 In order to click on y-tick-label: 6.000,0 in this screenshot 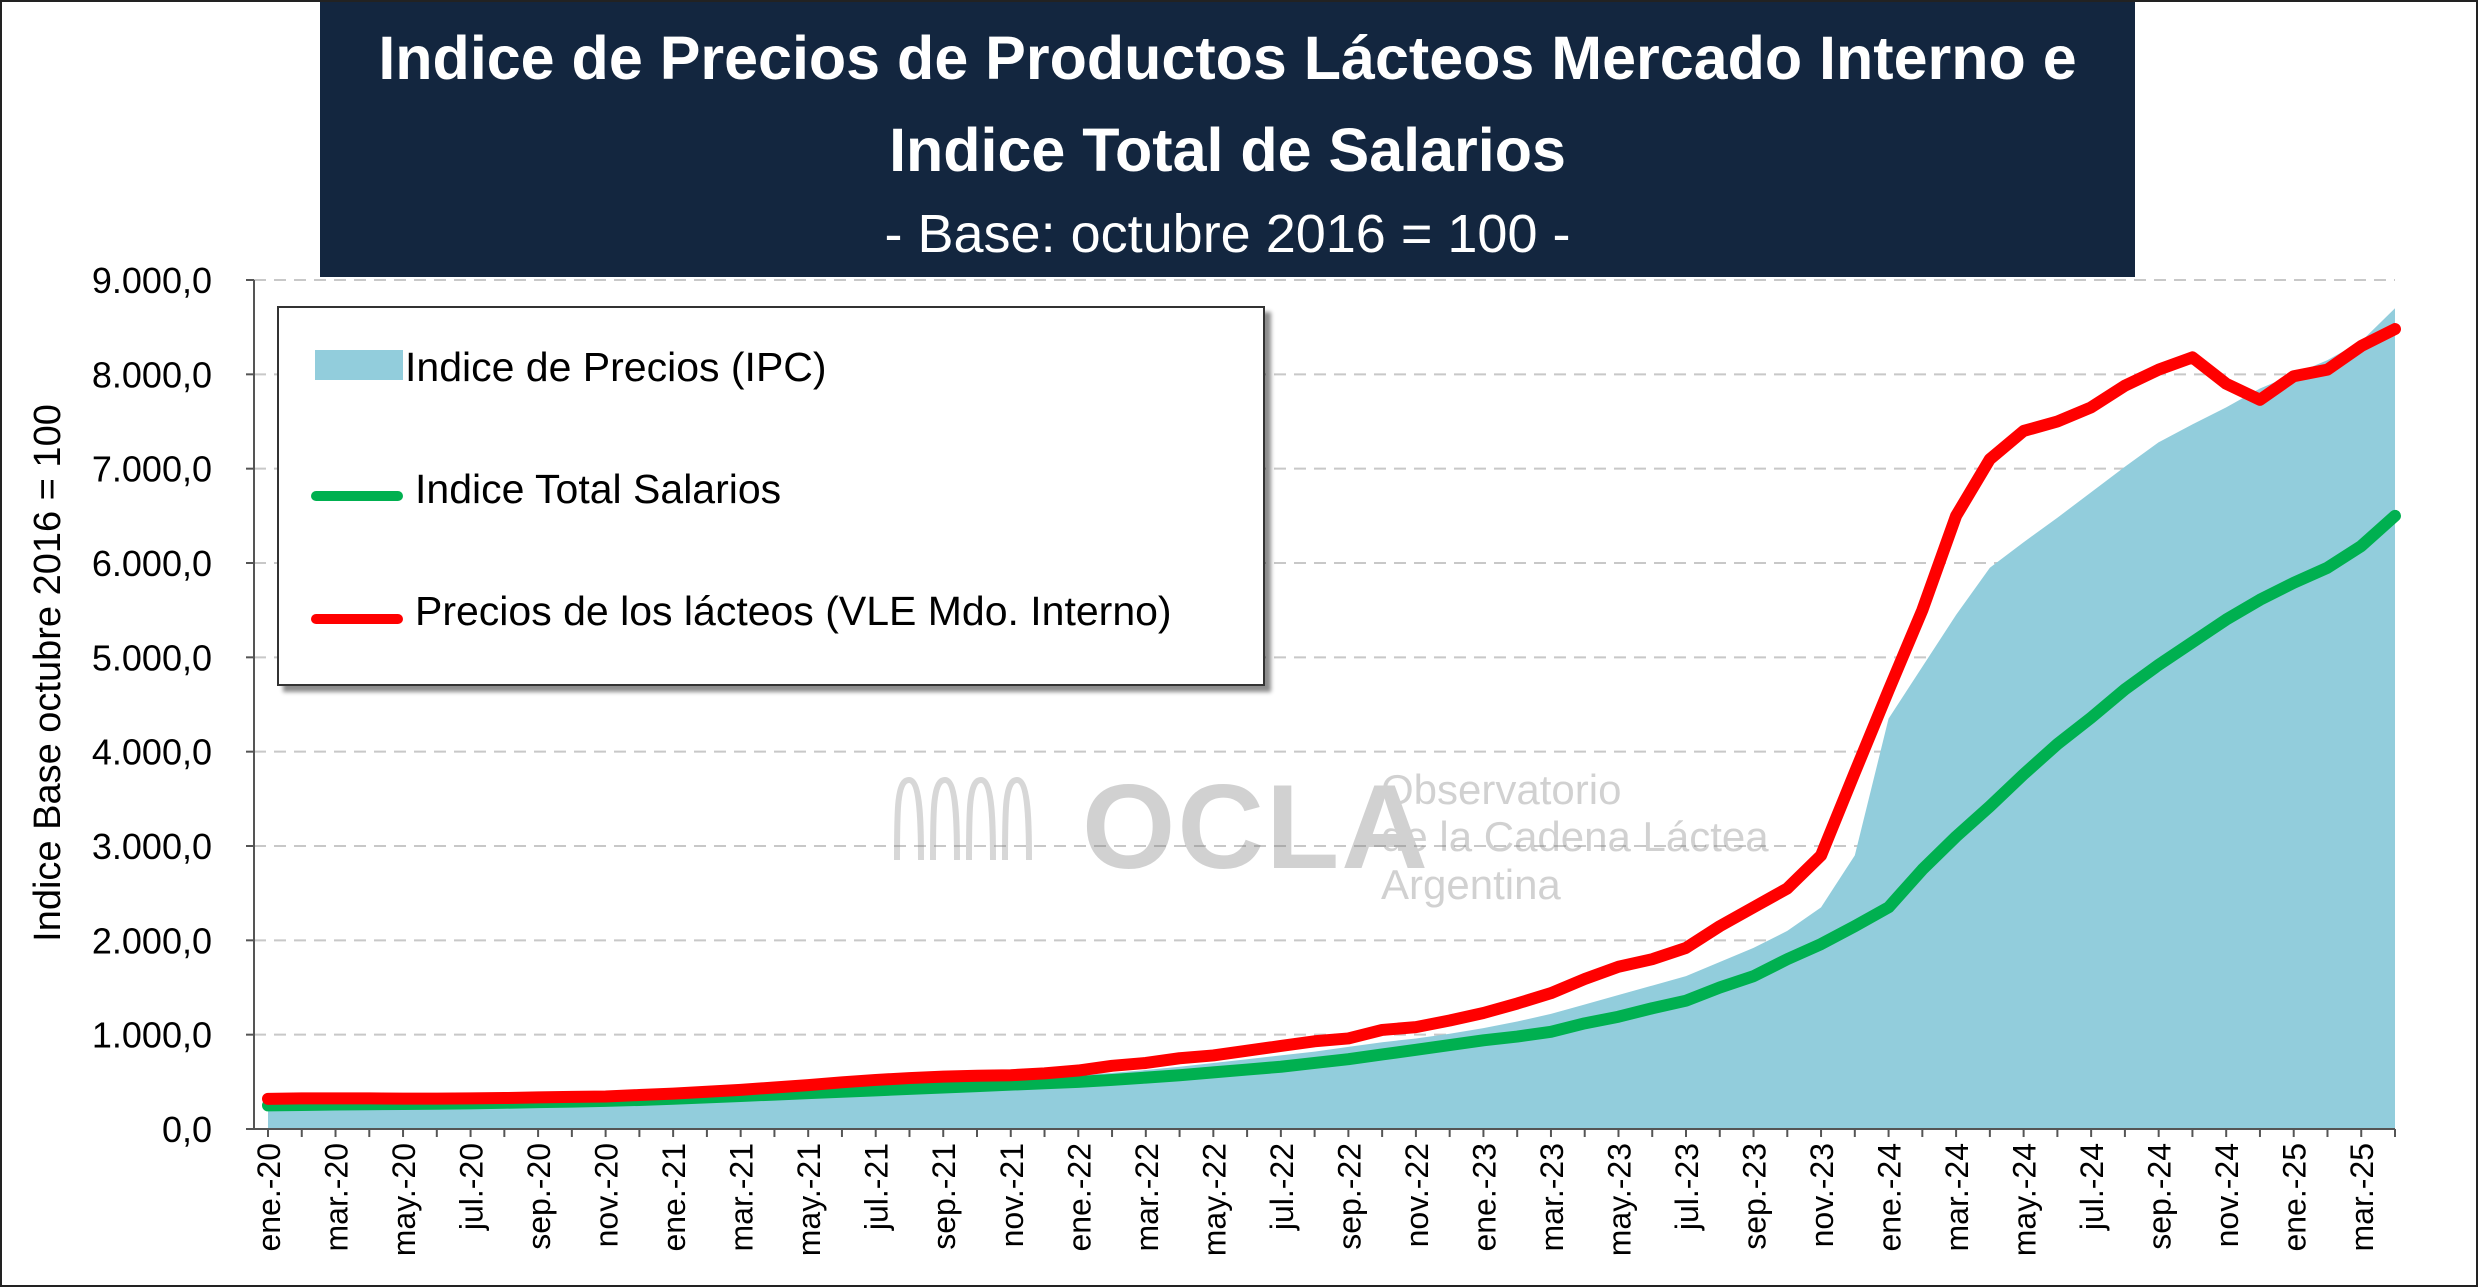, I will do `click(152, 563)`.